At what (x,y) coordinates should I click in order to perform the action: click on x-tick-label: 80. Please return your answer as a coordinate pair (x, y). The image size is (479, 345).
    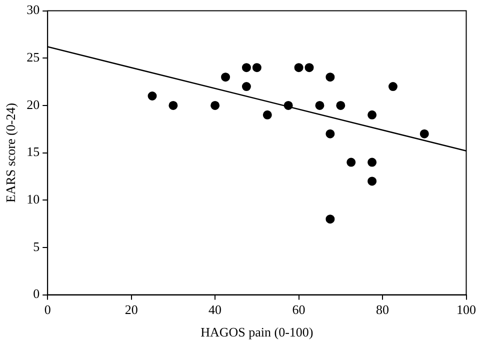
    Looking at the image, I should click on (383, 310).